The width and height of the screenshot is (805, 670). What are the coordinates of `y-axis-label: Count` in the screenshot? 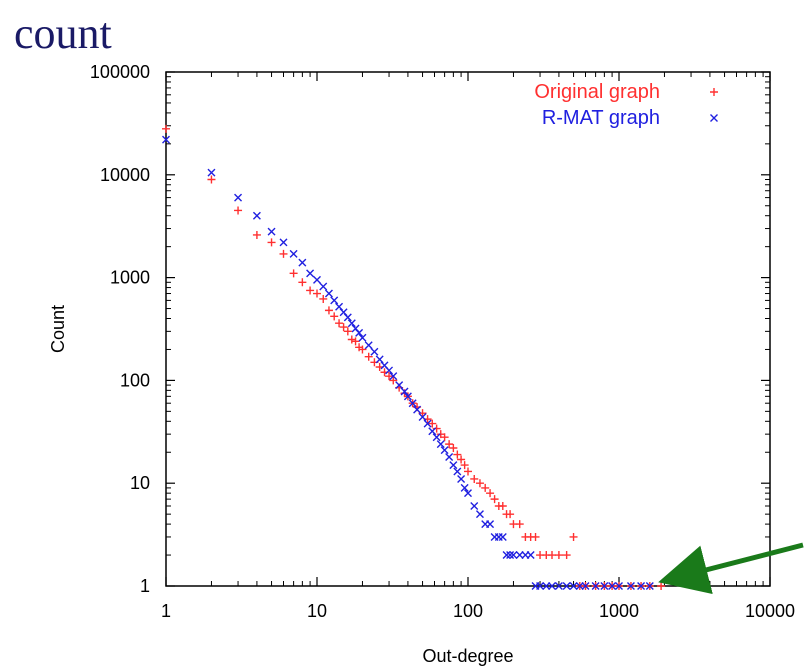 It's located at (58, 329).